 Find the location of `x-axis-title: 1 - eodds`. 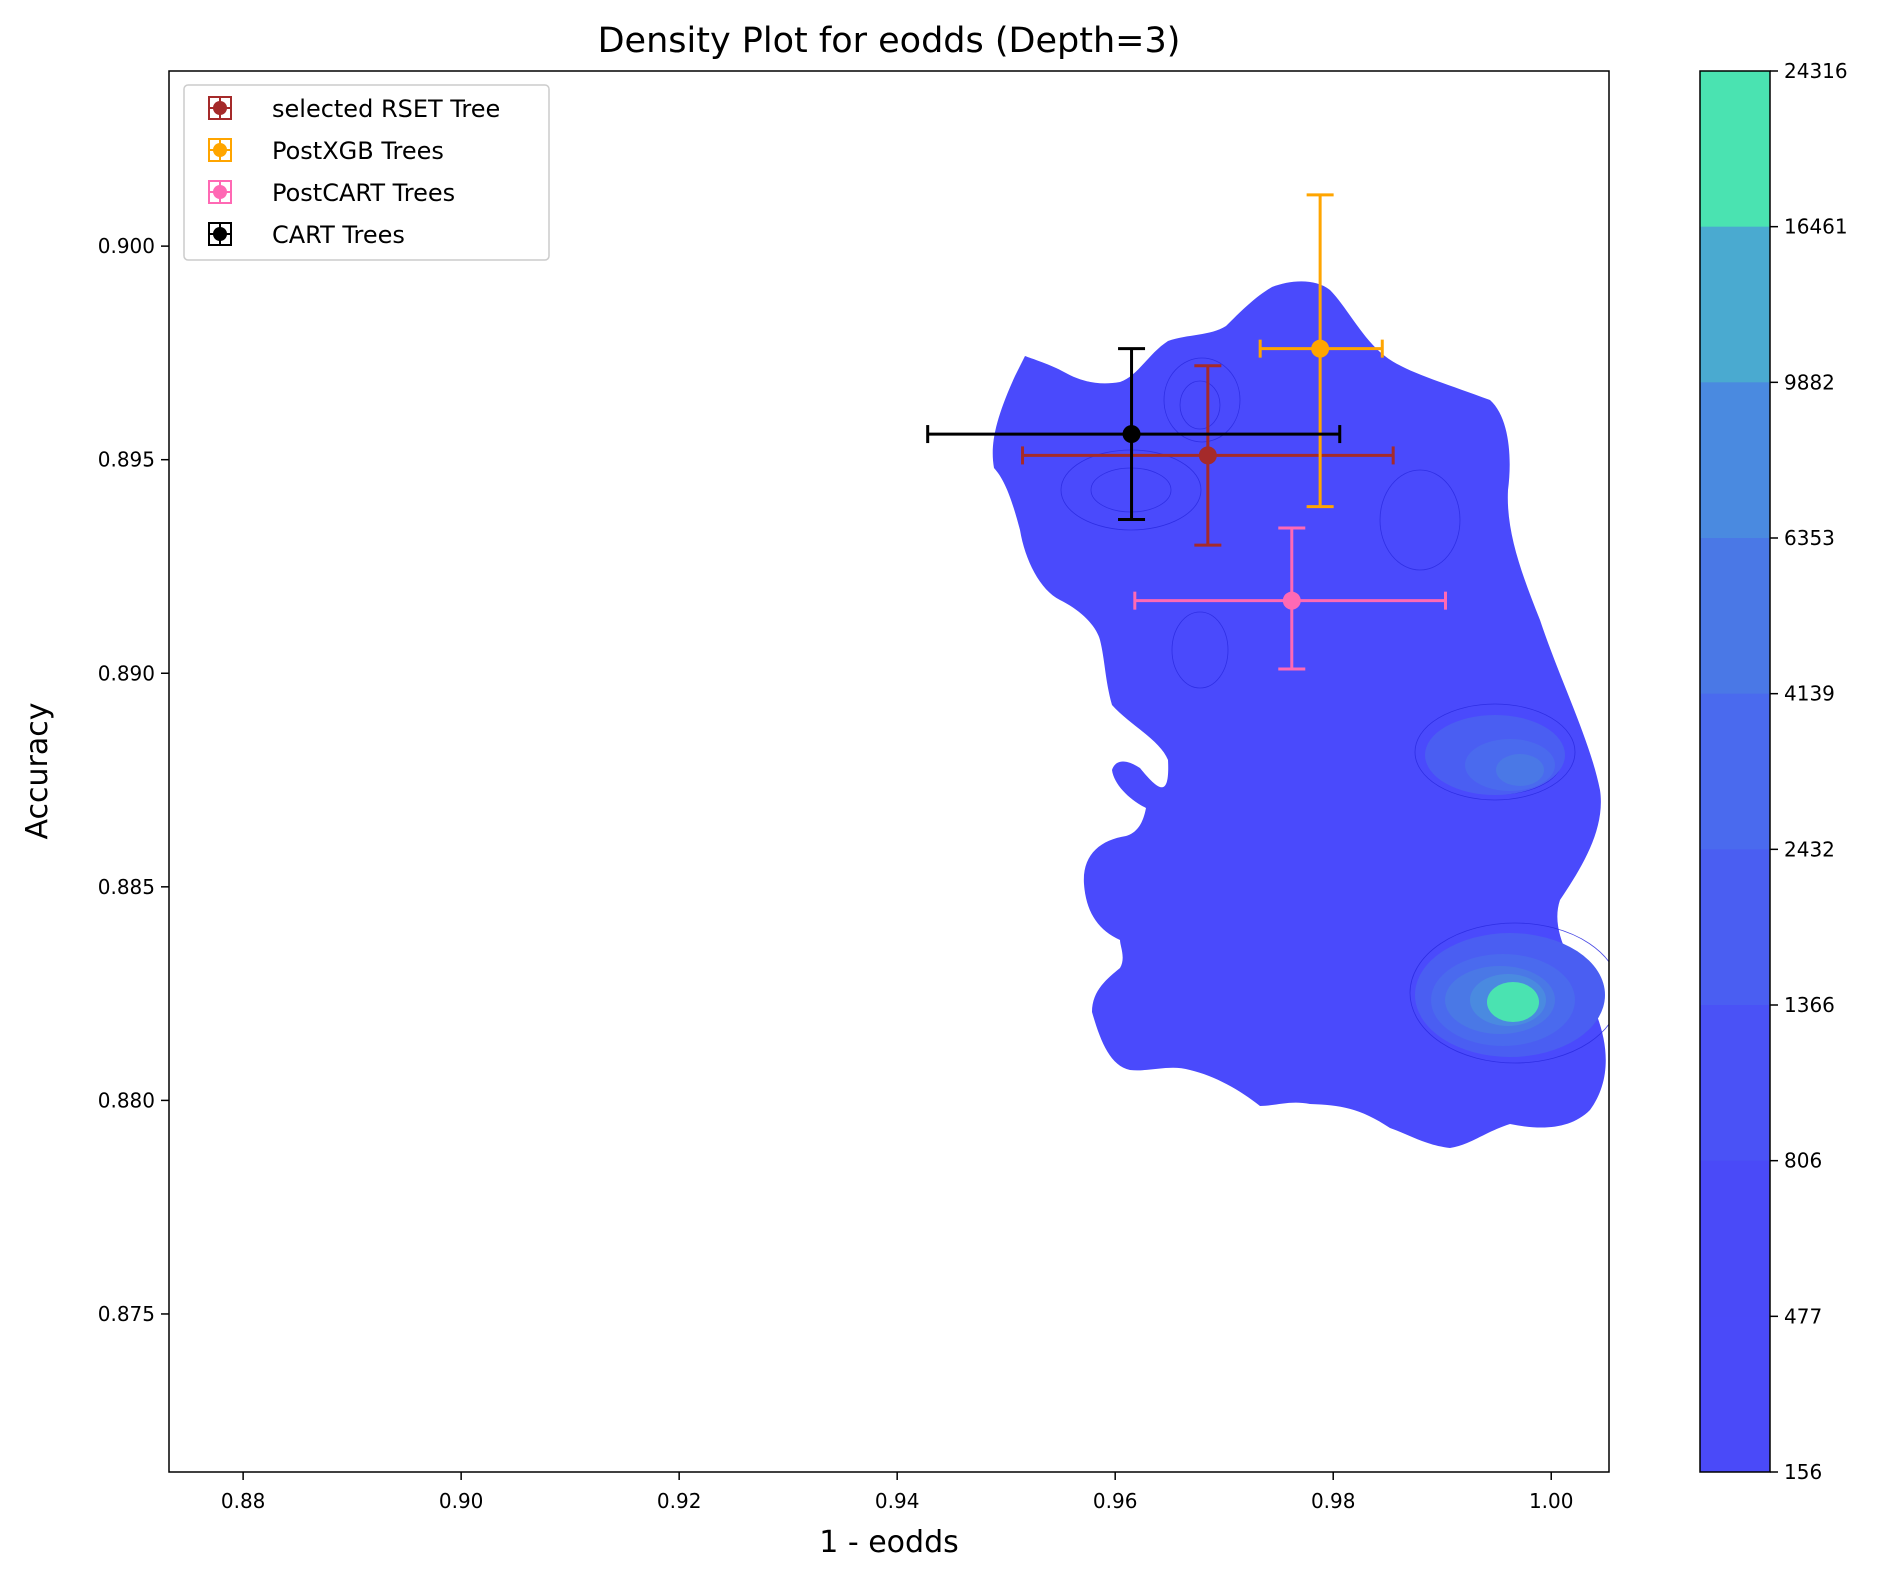

x-axis-title: 1 - eodds is located at coordinates (889, 1542).